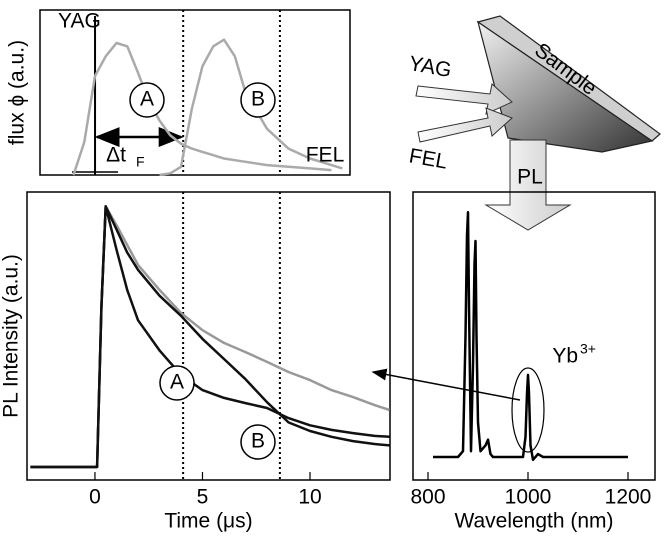  Describe the element at coordinates (528, 410) in the screenshot. I see `peak-highlight` at that location.